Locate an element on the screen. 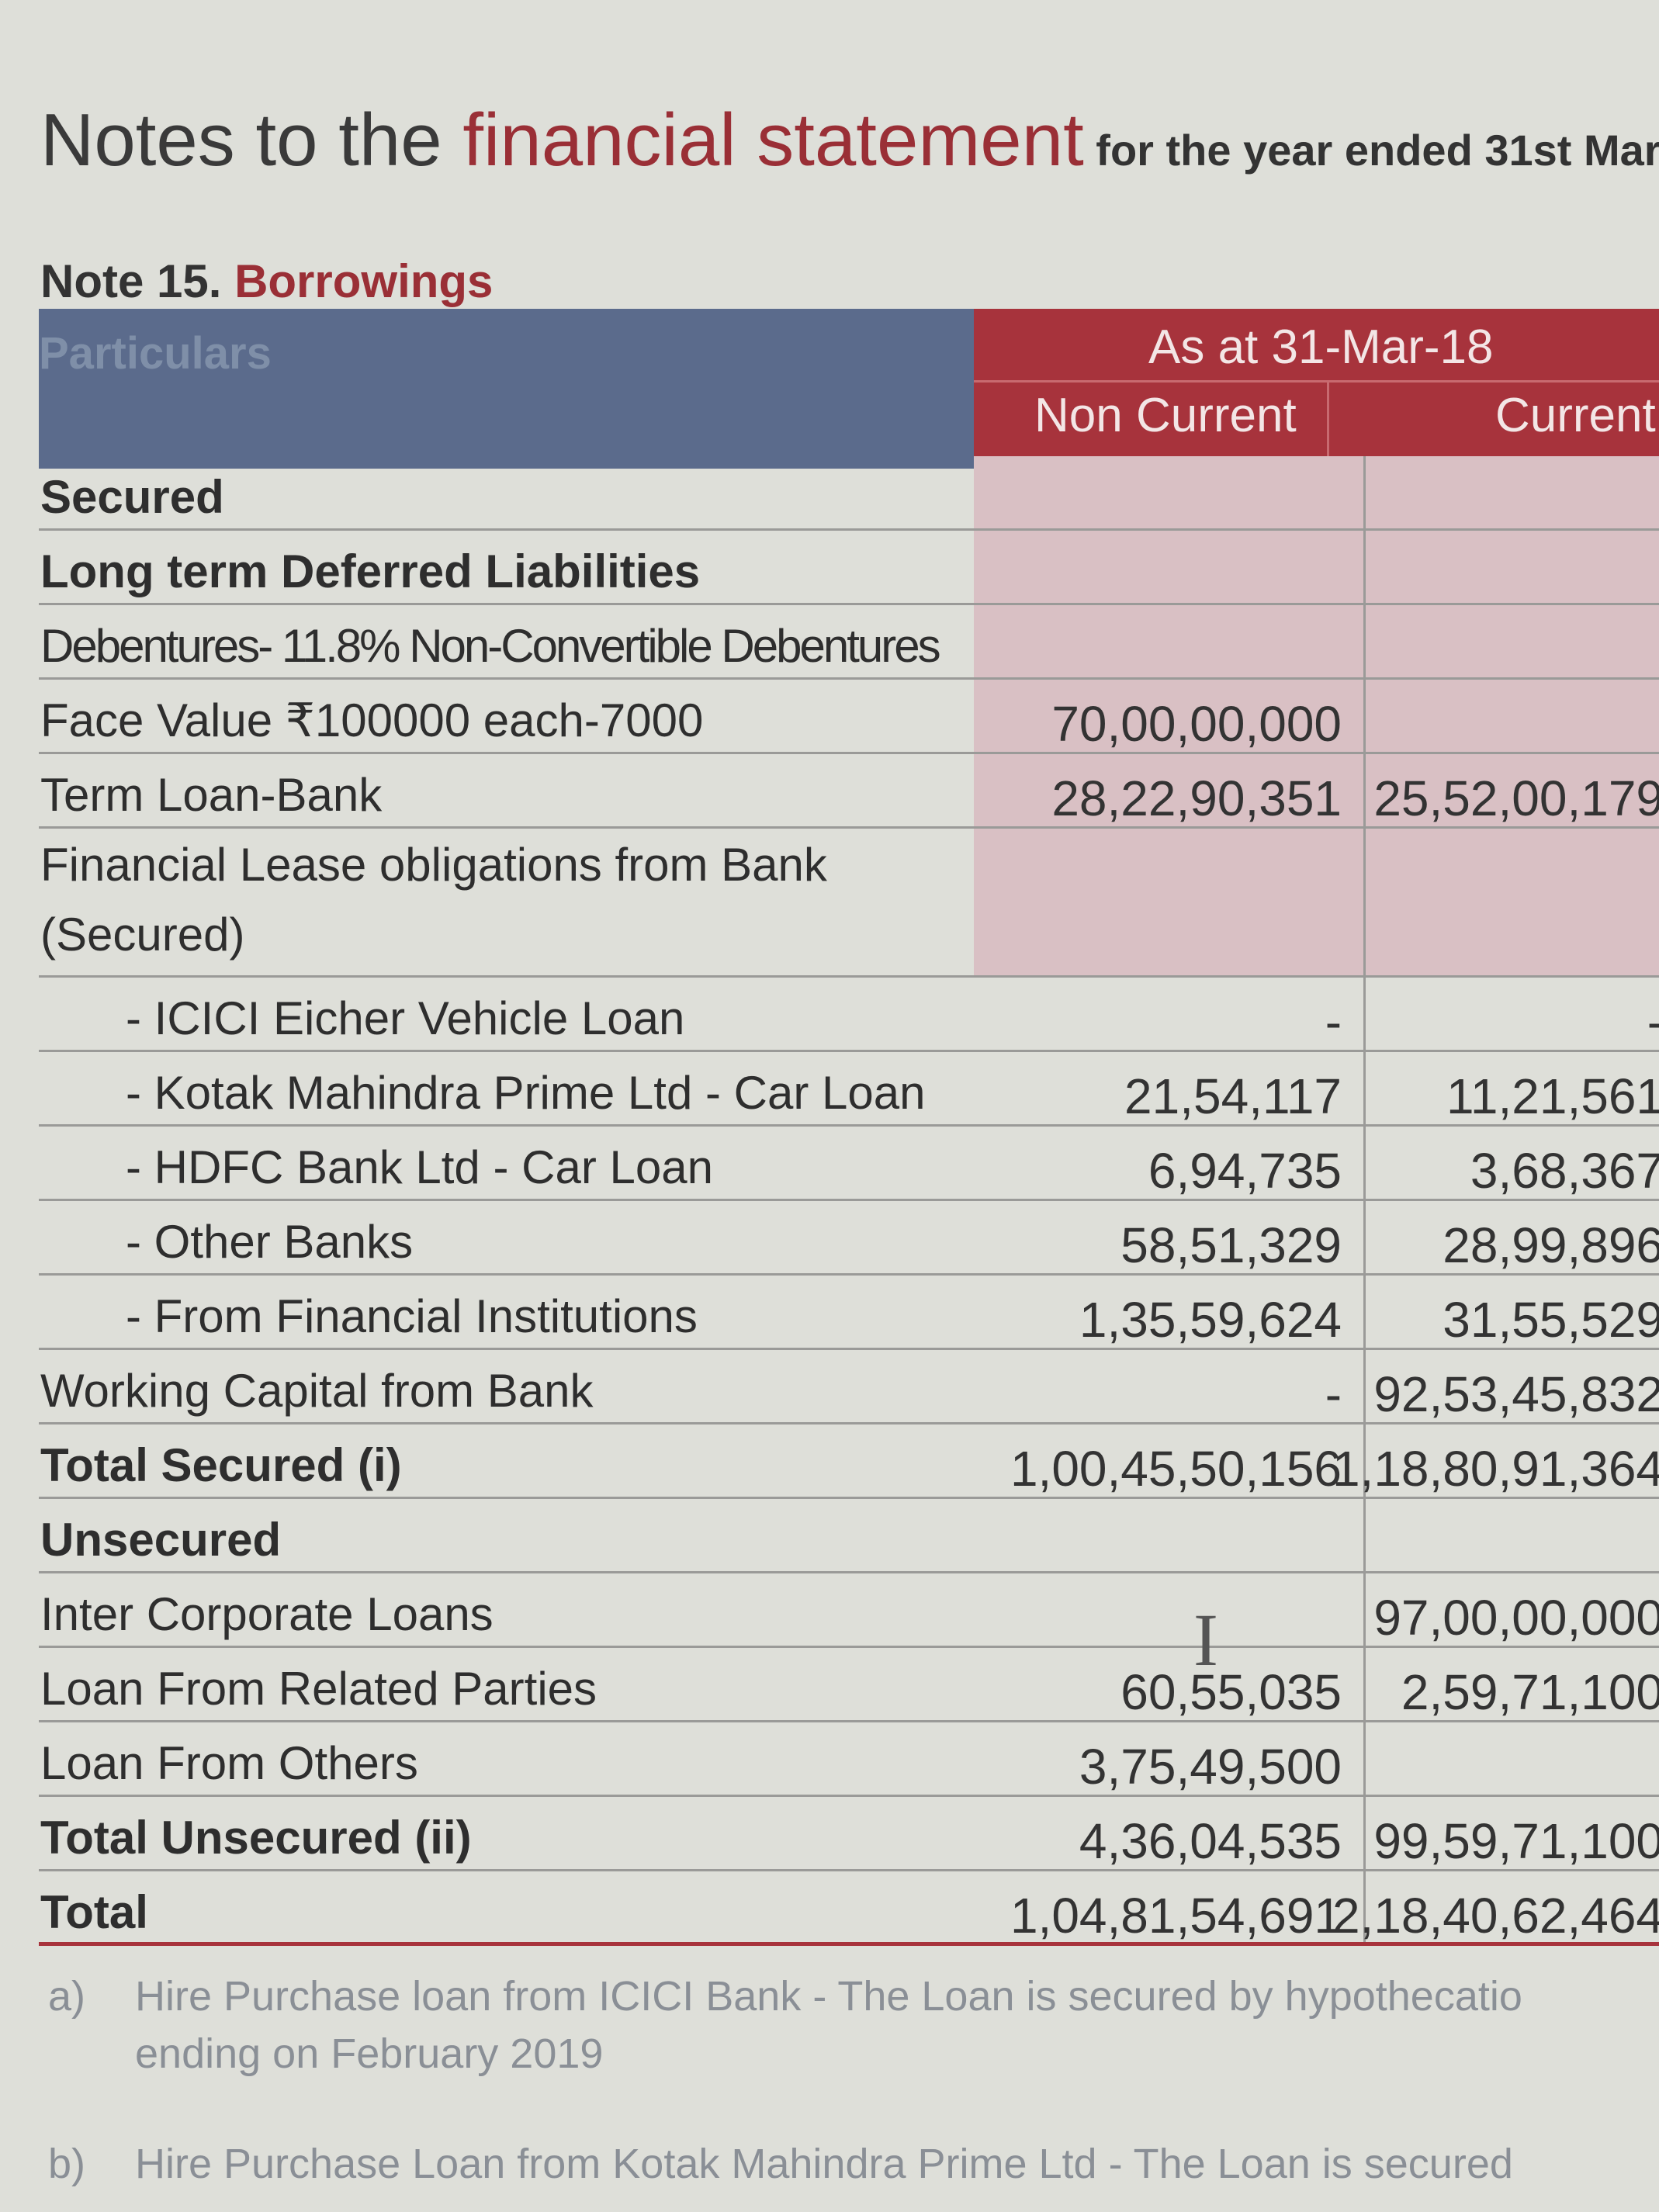 This screenshot has width=1659, height=2212. as-at-header-label: As at 31-Mar-18 is located at coordinates (1321, 347).